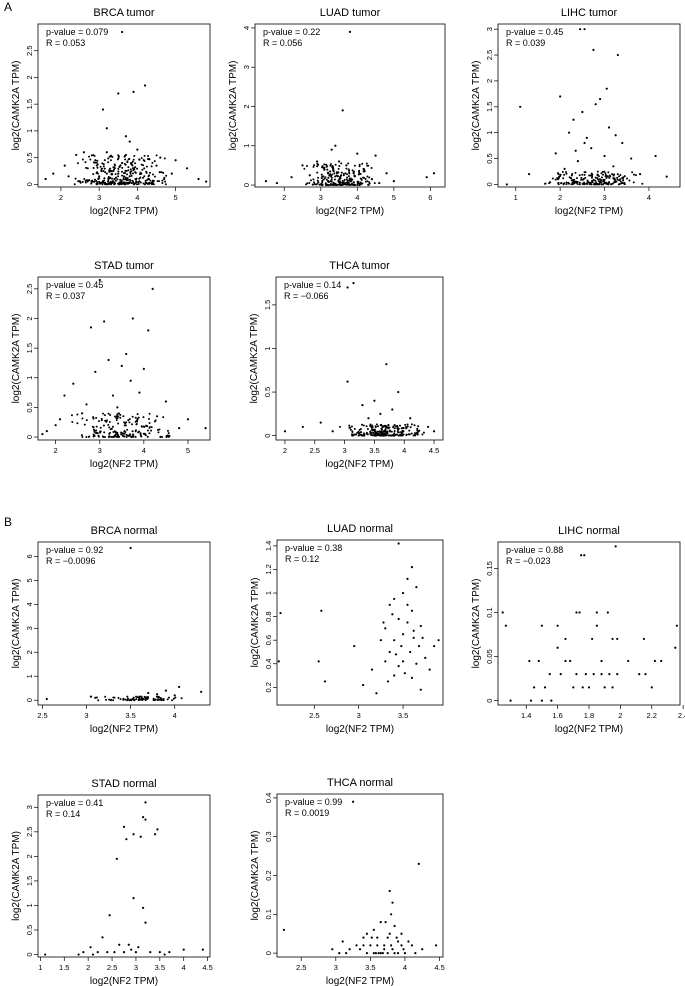 This screenshot has width=685, height=986. I want to click on x-tick-label: 3.5, so click(160, 967).